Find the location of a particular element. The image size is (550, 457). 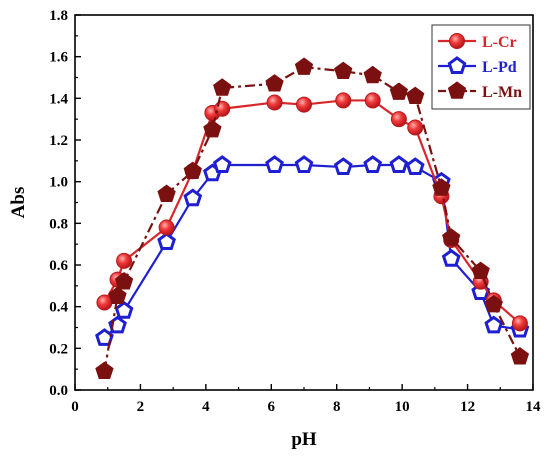

legend-label-l-pd: L-Pd is located at coordinates (499, 67).